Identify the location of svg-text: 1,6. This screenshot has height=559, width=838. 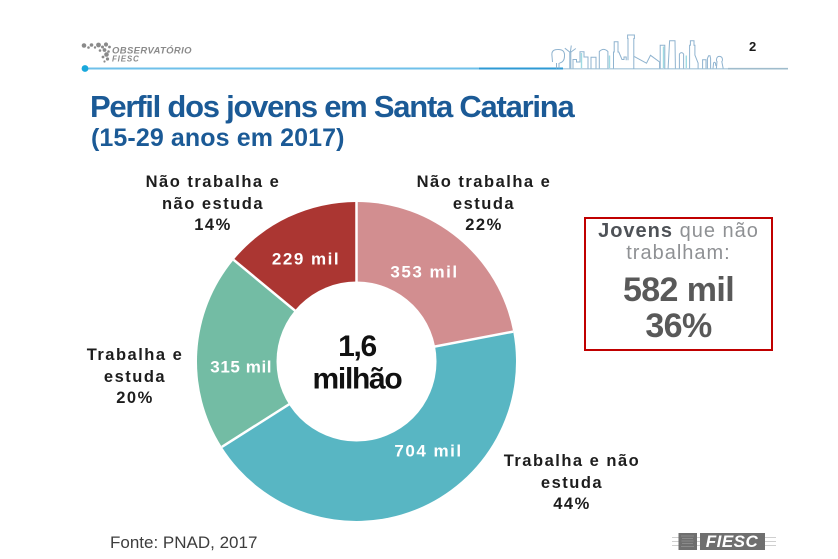
(357, 346).